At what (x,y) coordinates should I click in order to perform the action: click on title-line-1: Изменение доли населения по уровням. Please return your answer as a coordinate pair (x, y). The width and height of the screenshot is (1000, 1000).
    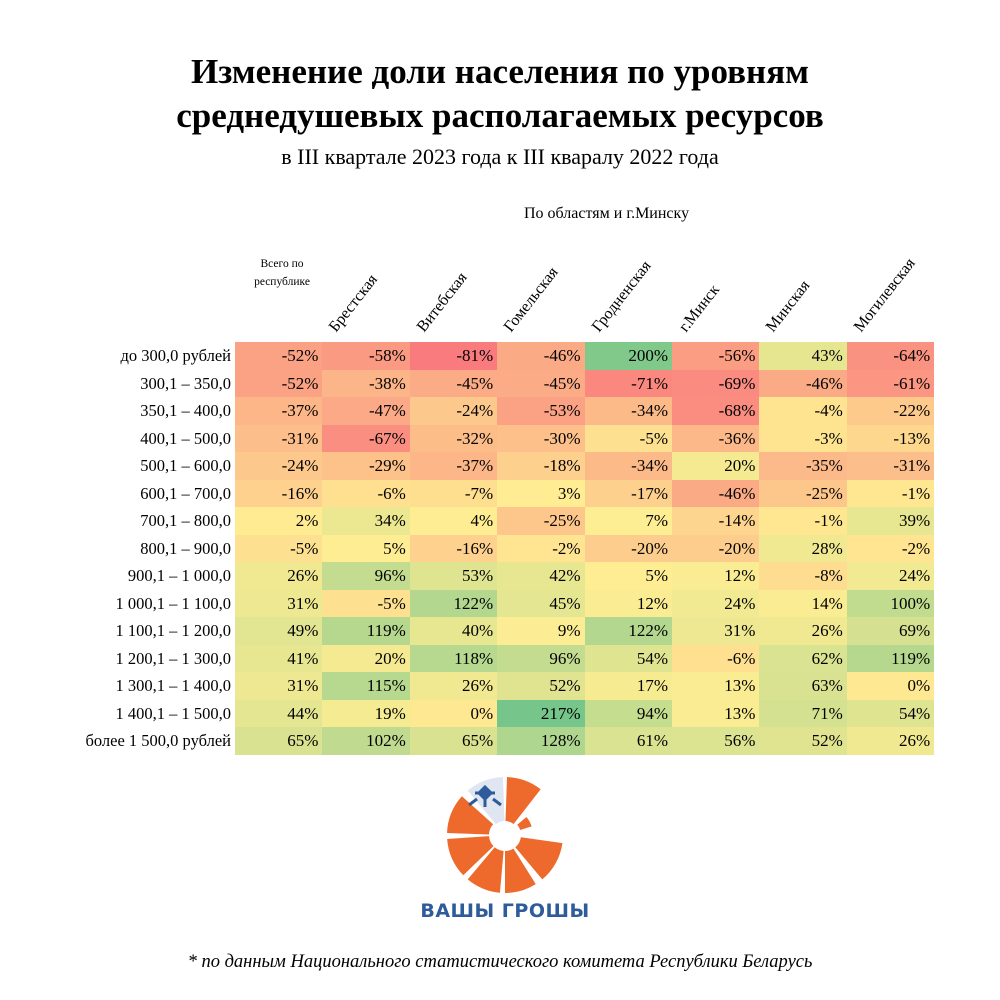
    Looking at the image, I should click on (500, 71).